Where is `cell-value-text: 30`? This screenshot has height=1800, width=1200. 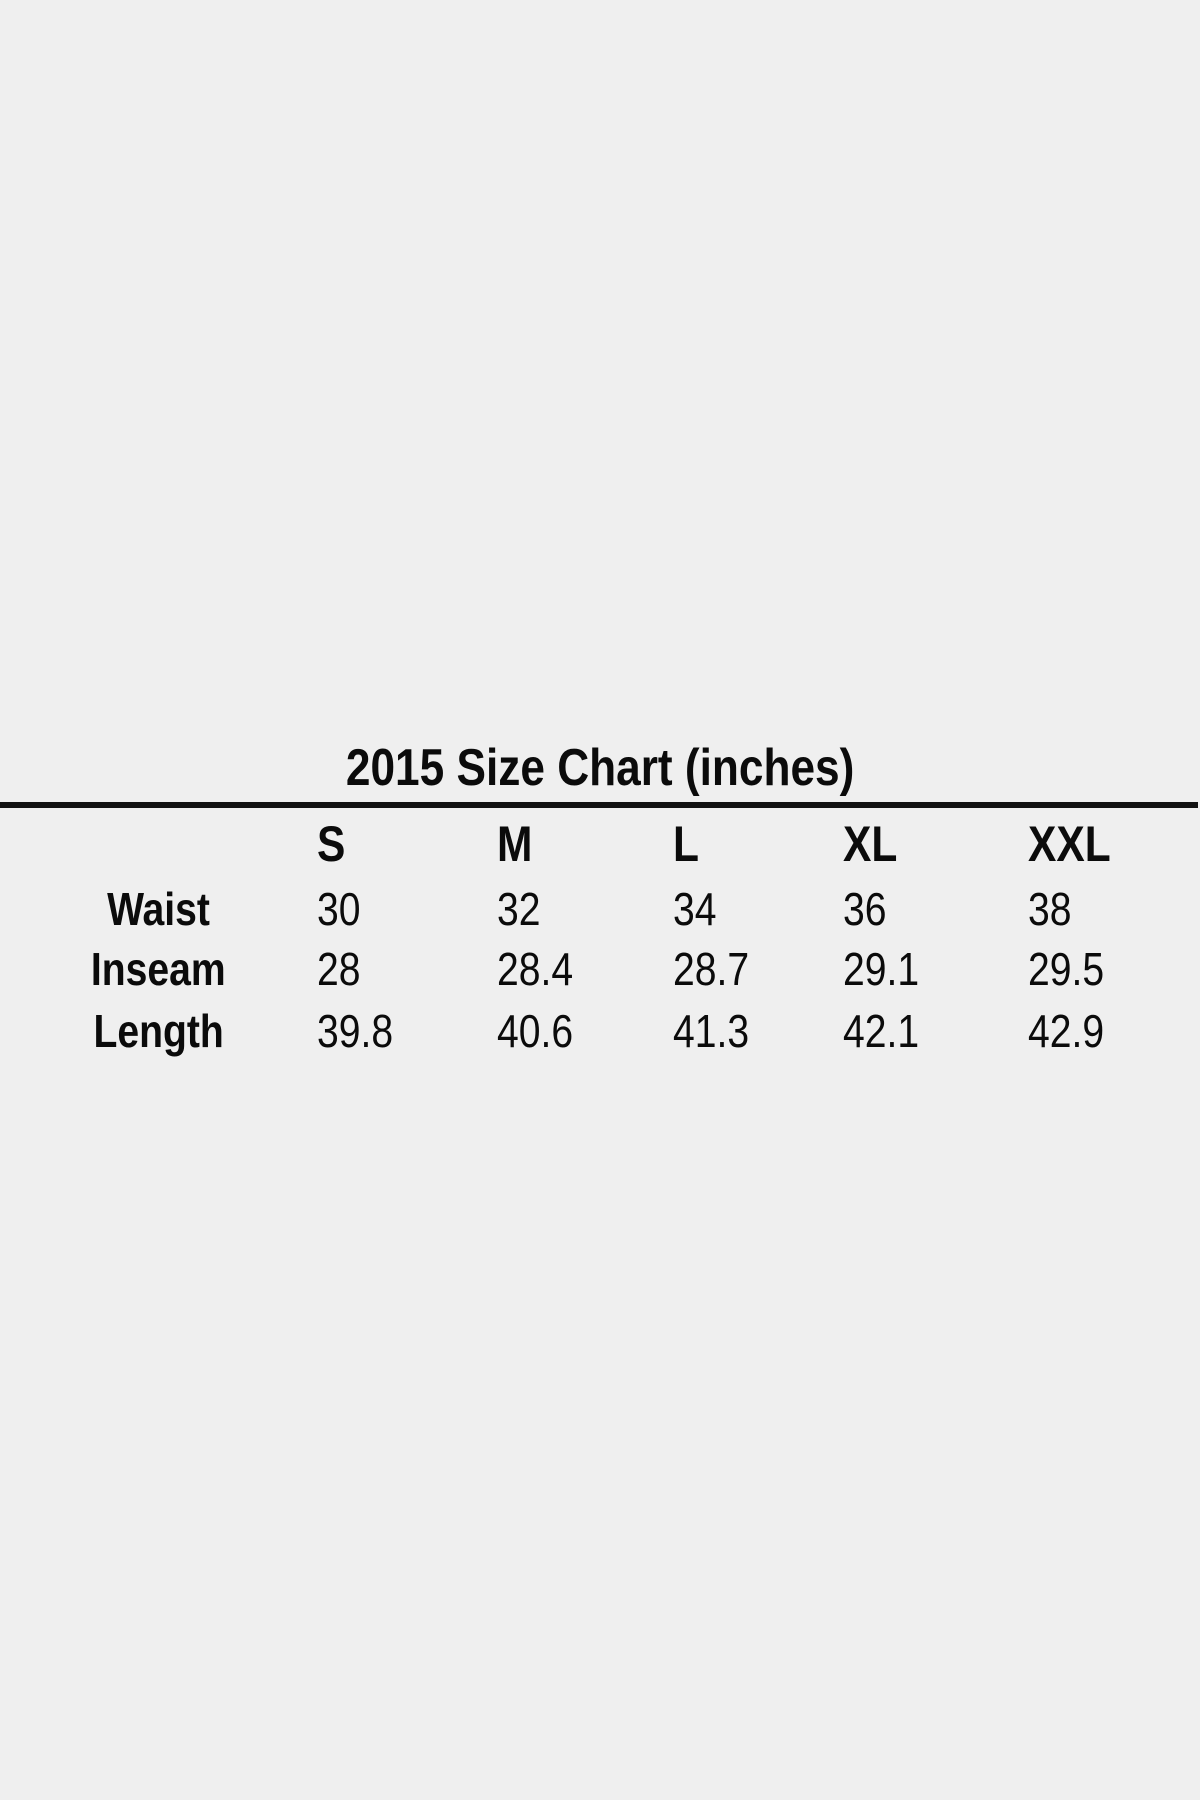
cell-value-text: 30 is located at coordinates (339, 909).